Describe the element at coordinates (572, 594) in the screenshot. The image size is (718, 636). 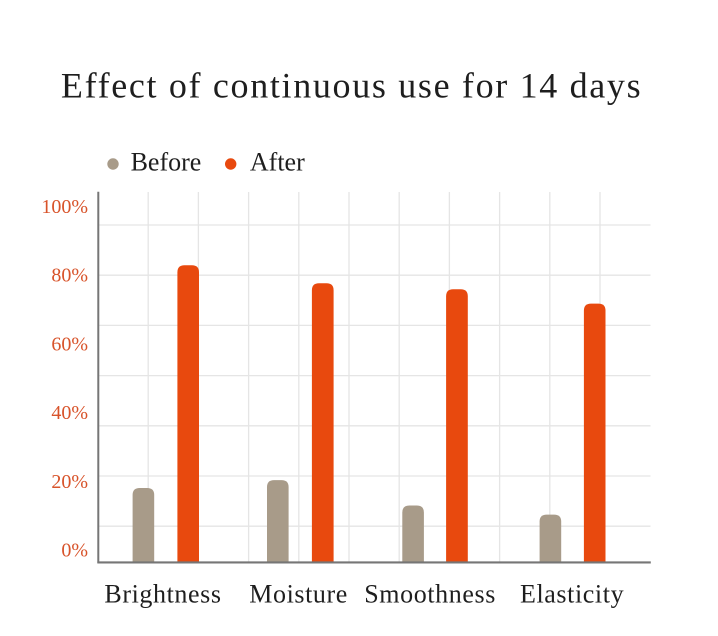
I see `svg-text: Elasticity` at that location.